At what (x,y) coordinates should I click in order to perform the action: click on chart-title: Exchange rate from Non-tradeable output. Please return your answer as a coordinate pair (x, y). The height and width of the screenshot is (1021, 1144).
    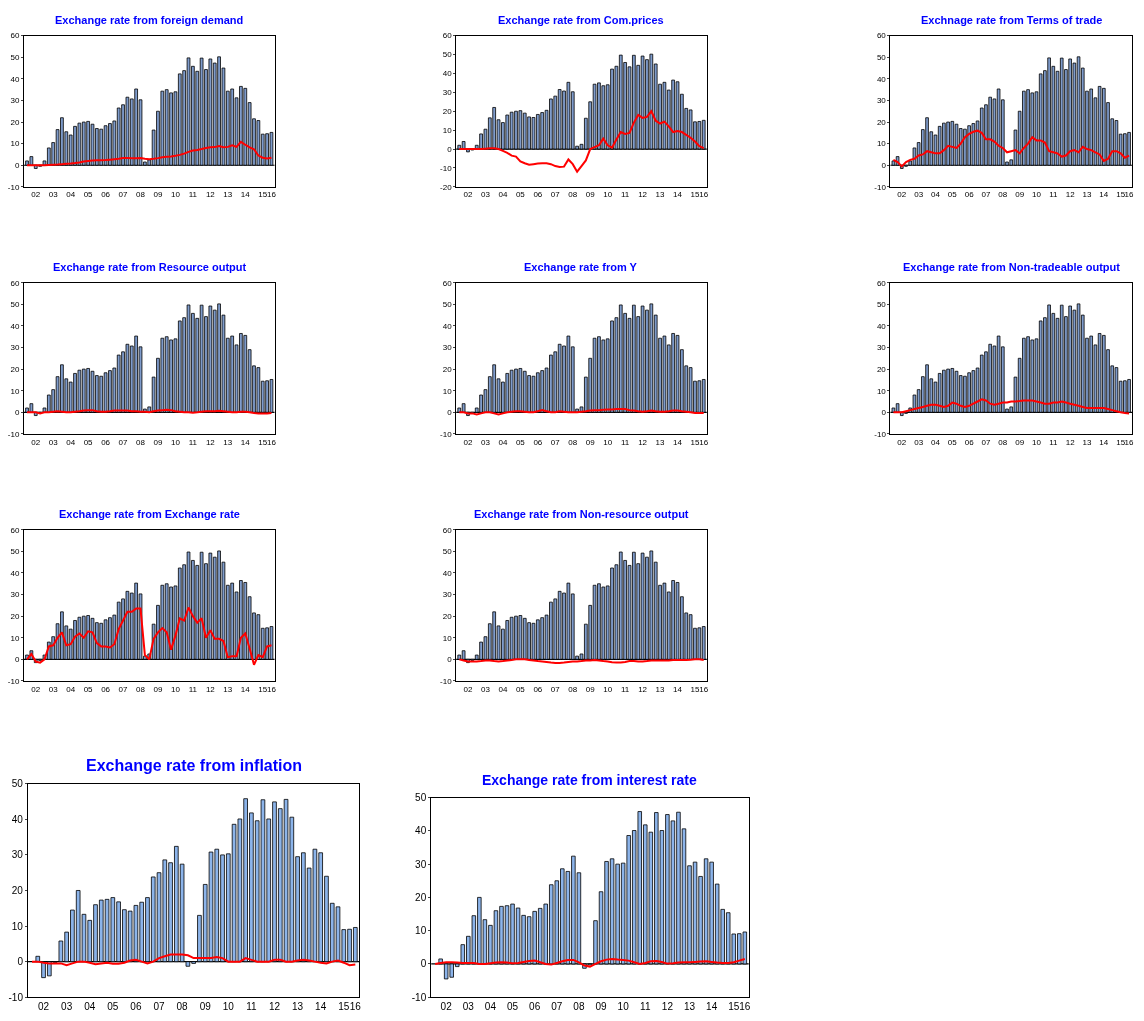
    Looking at the image, I should click on (1012, 267).